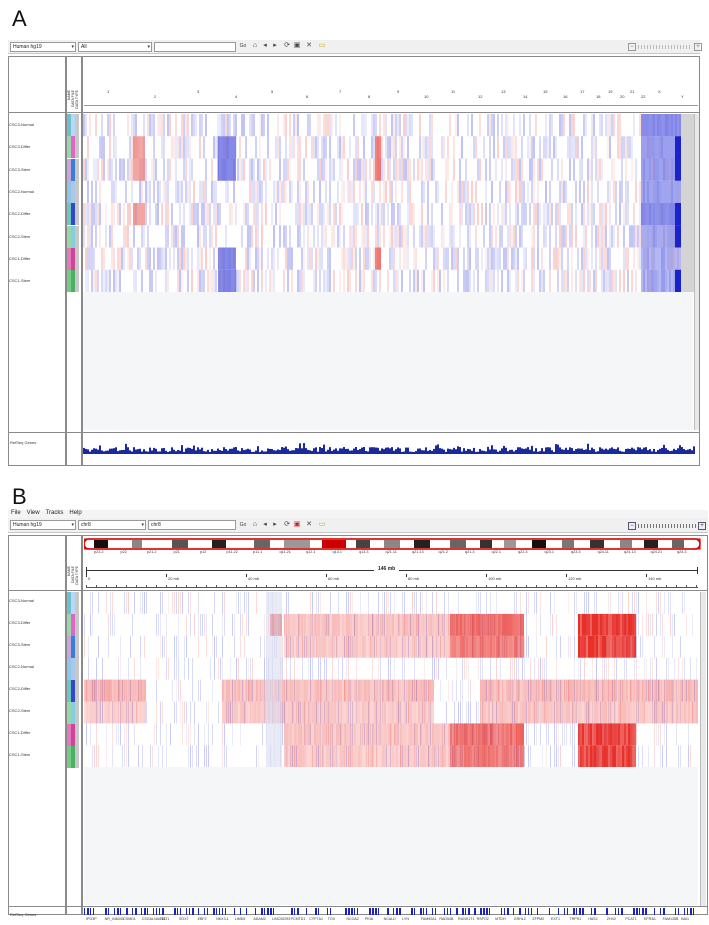 The width and height of the screenshot is (709, 925). Describe the element at coordinates (54, 513) in the screenshot. I see `menu-tracks: Tracks` at that location.